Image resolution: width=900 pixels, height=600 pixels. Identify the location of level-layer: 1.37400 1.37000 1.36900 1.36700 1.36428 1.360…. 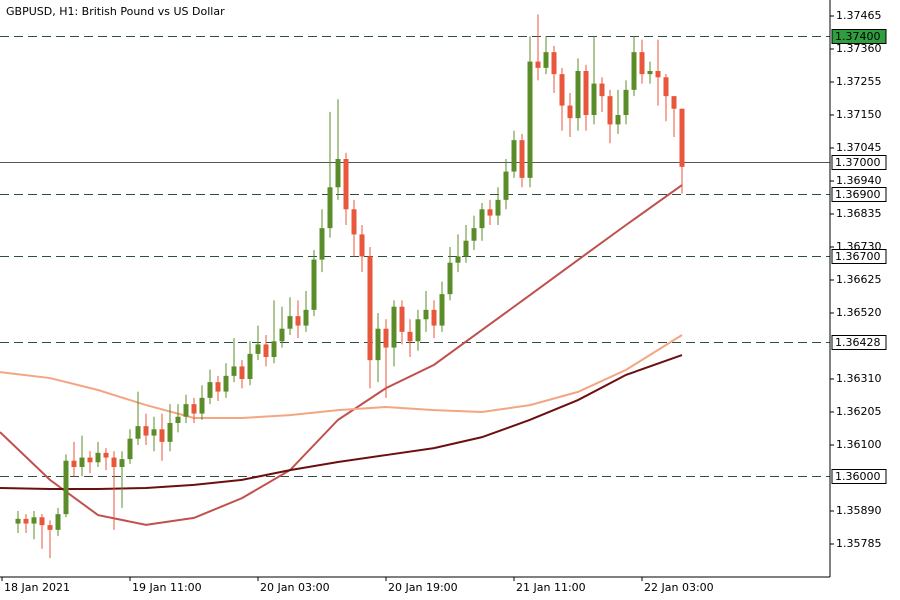
(859, 256).